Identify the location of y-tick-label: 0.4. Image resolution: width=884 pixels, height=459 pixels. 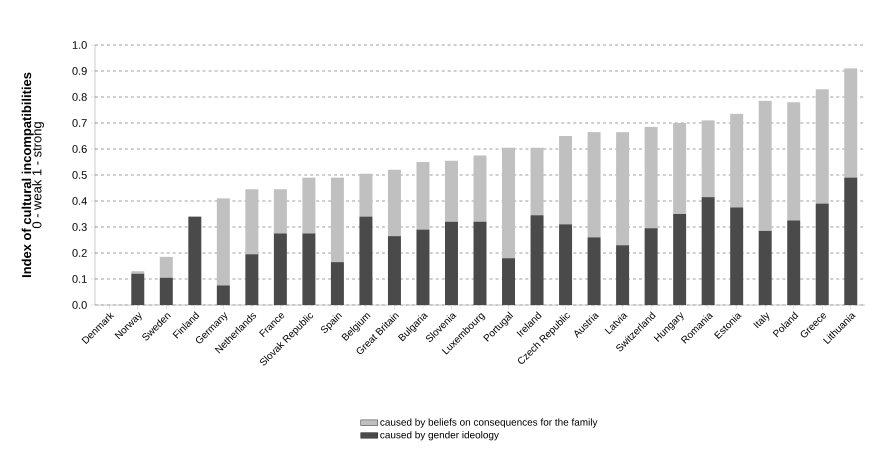
(79, 201).